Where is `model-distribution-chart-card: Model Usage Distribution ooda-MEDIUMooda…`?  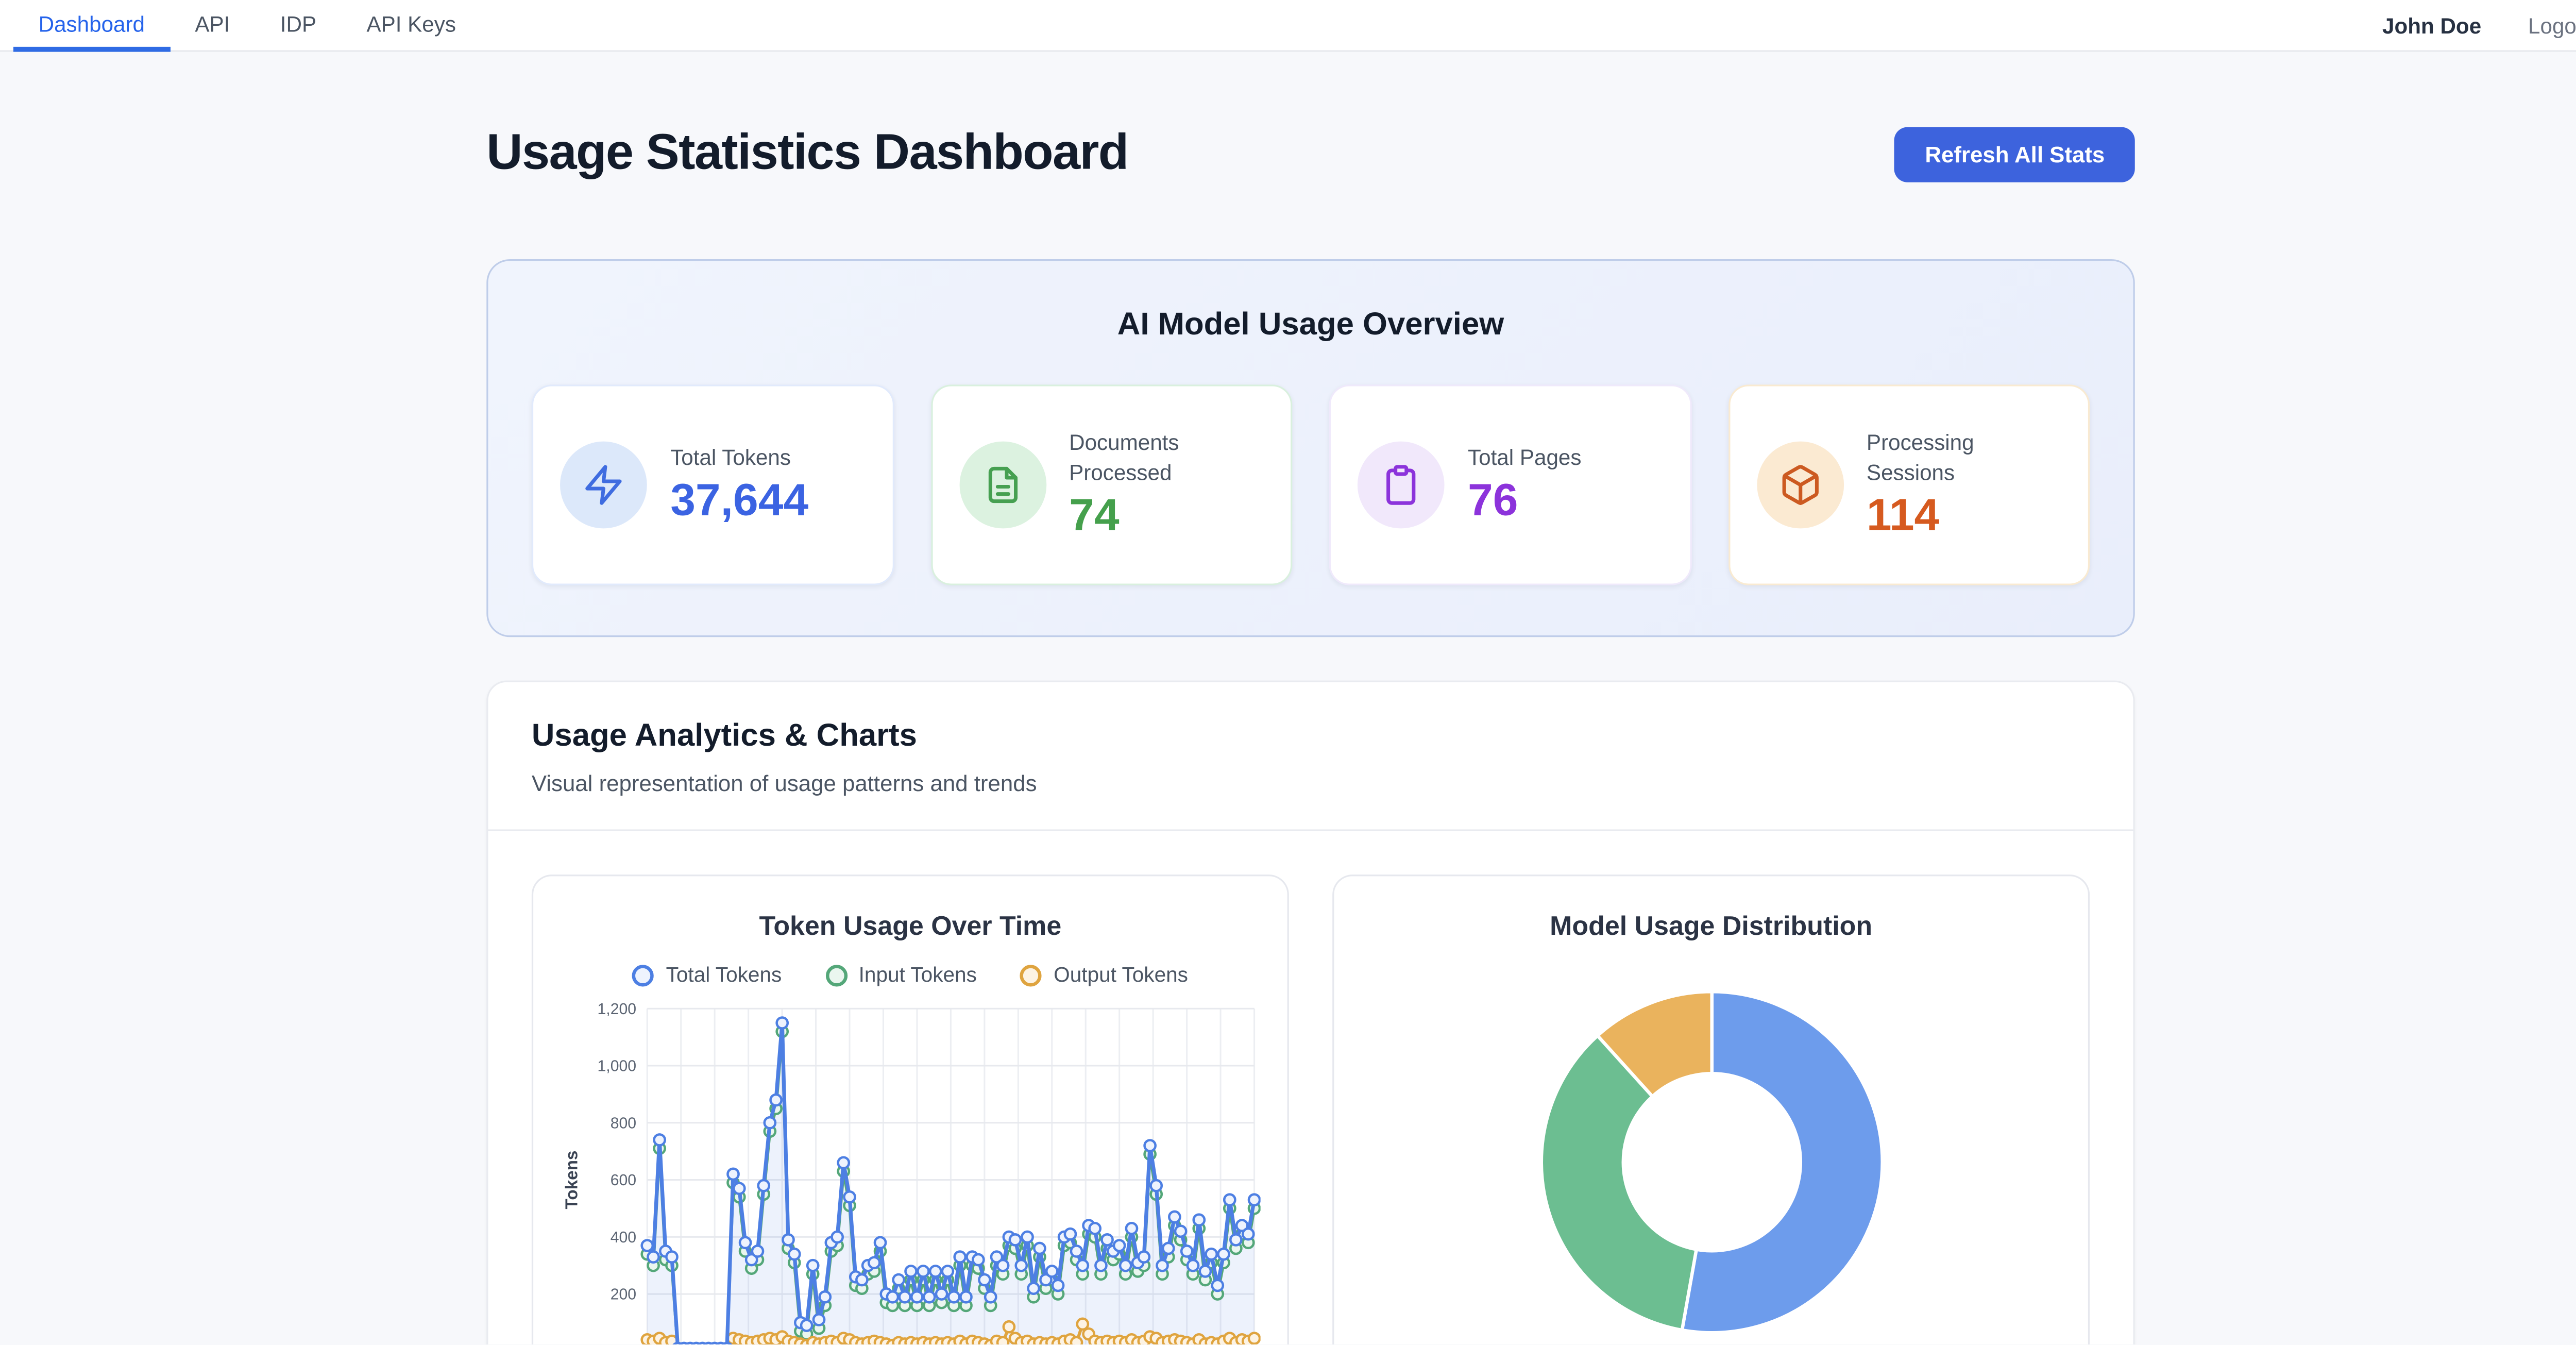 model-distribution-chart-card: Model Usage Distribution ooda-MEDIUMooda… is located at coordinates (1711, 1109).